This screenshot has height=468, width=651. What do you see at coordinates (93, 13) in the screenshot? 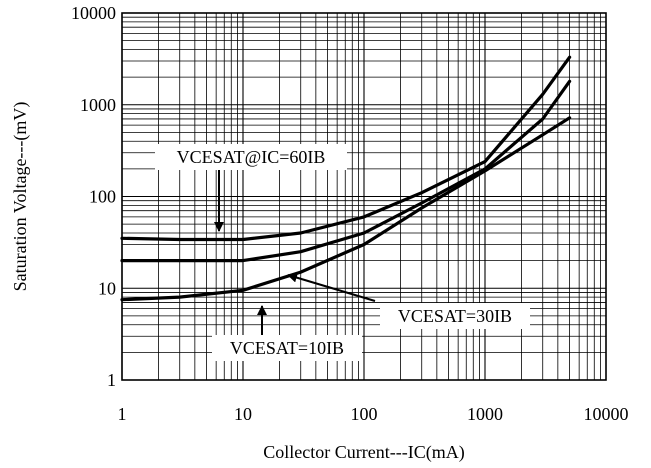
I see `y-tick-label: 10000` at bounding box center [93, 13].